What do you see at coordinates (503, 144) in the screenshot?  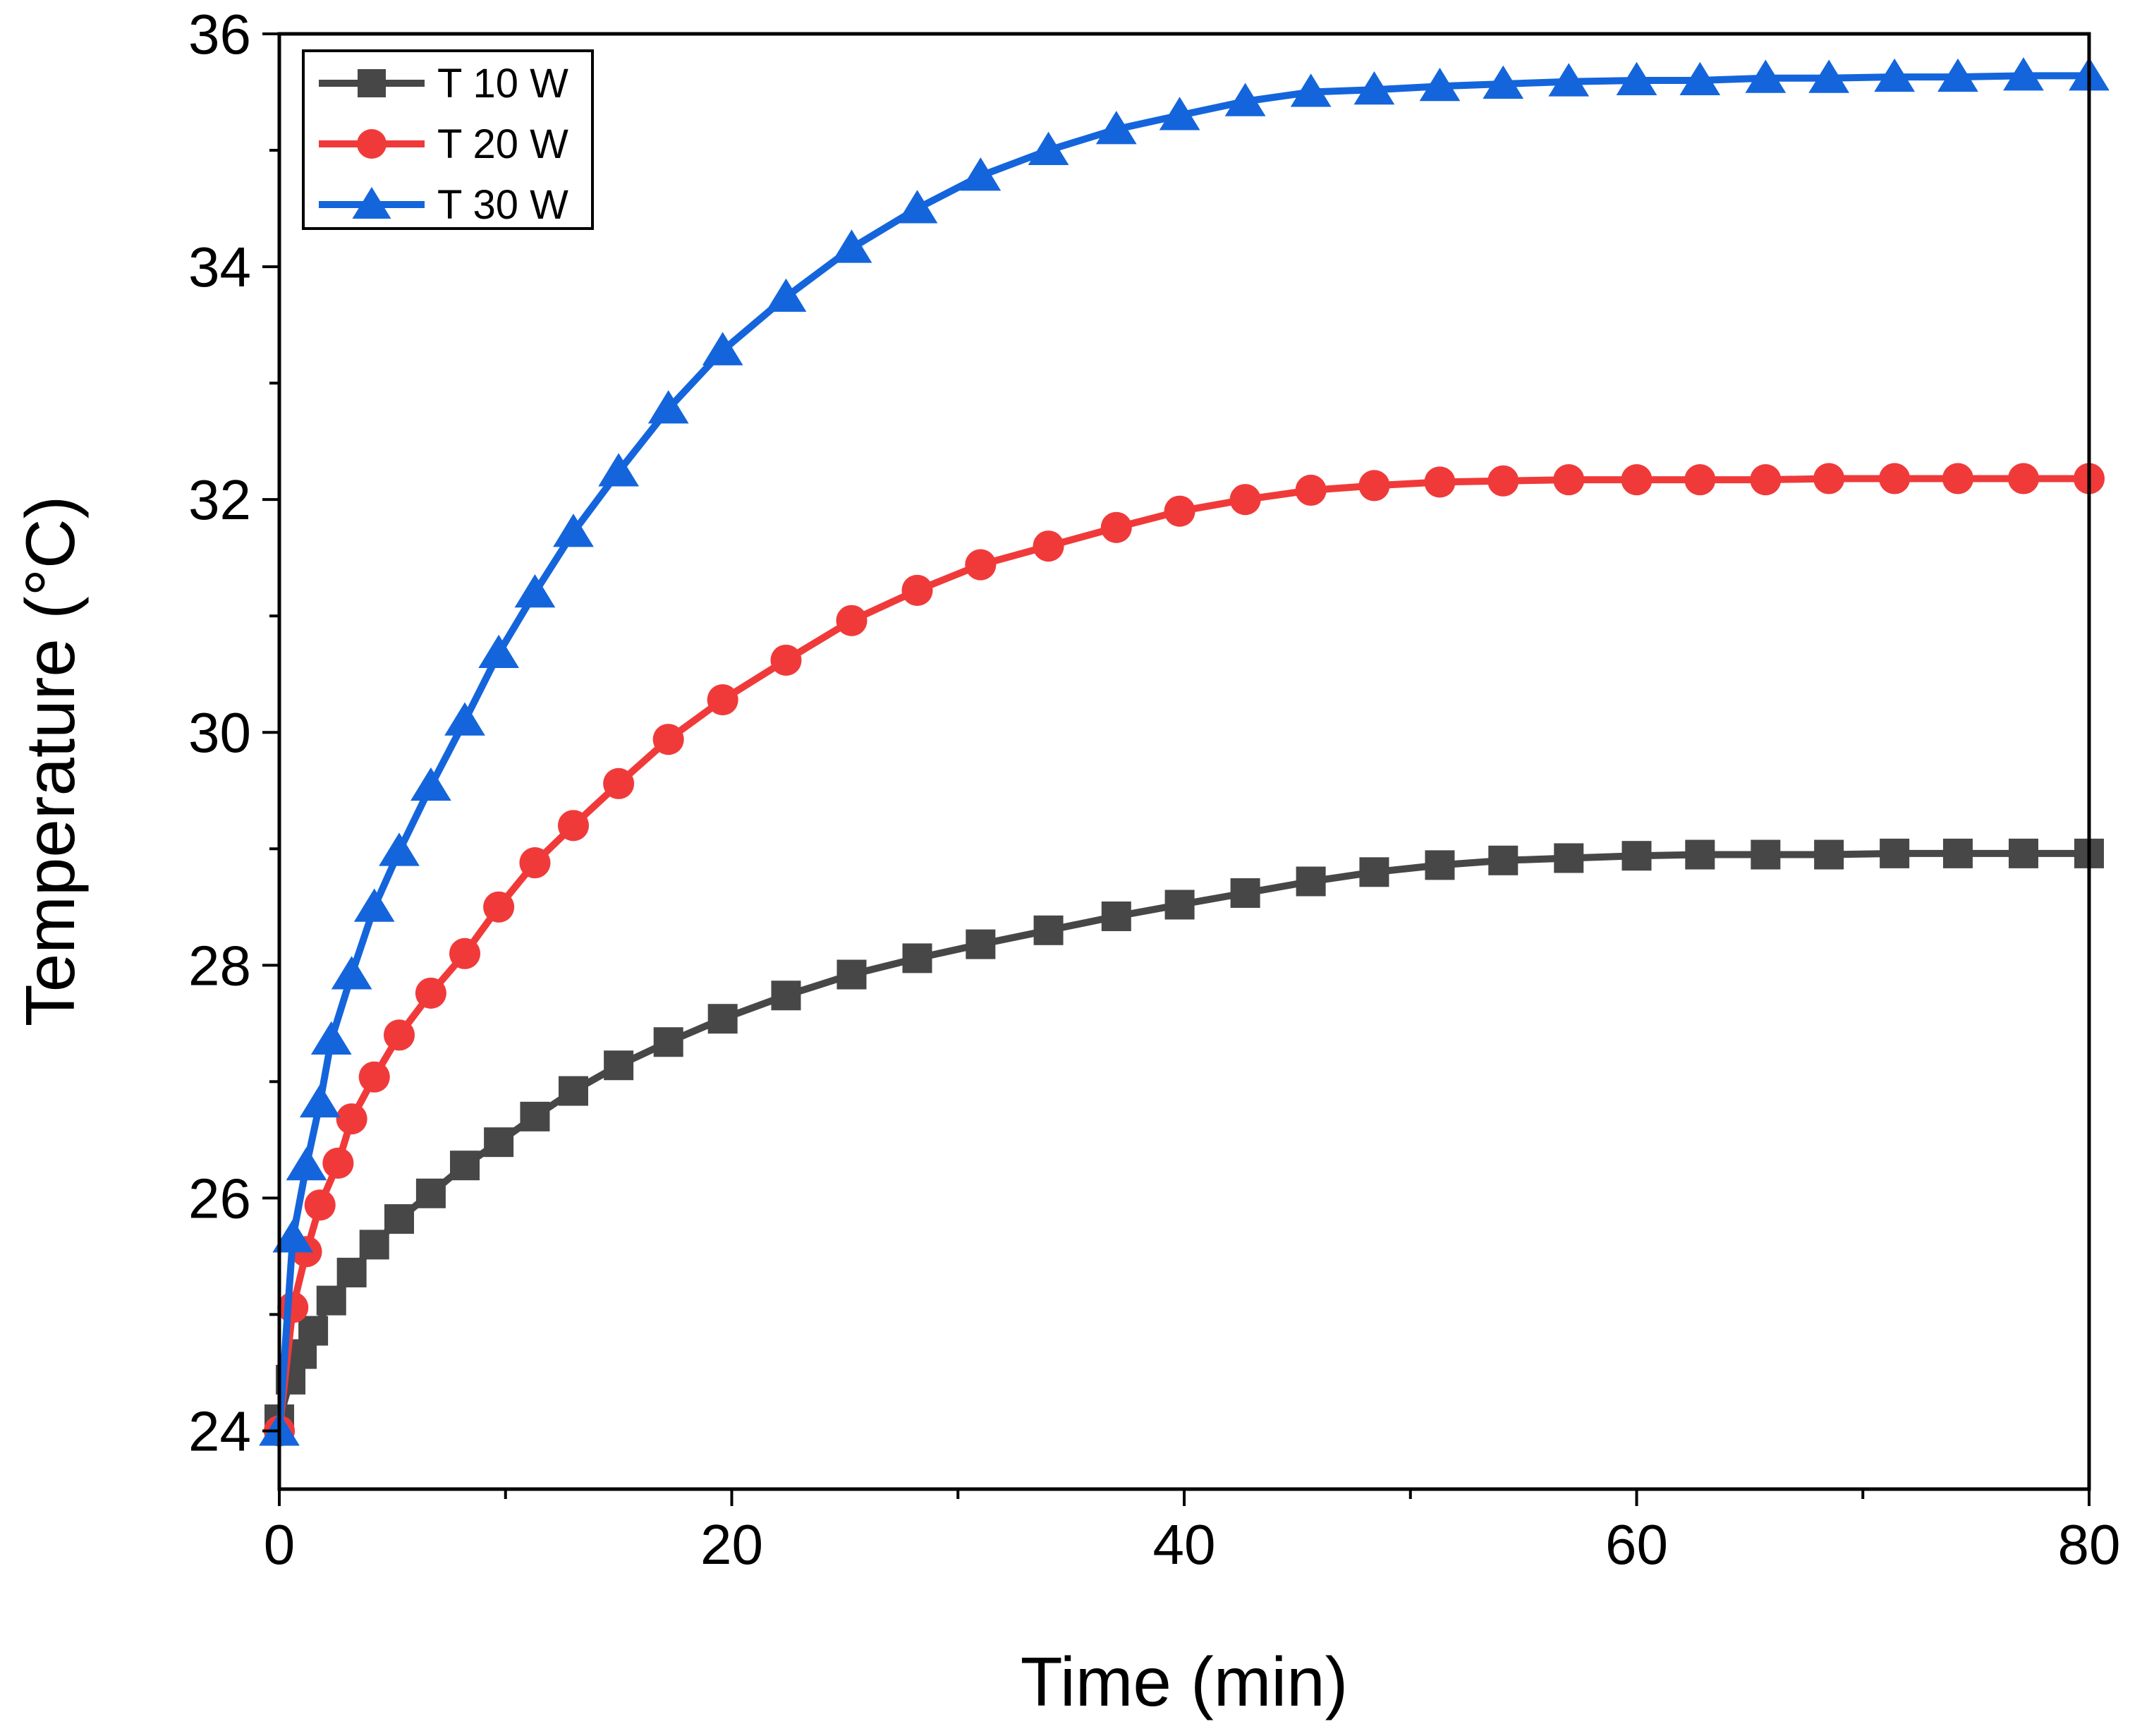 I see `legend-label-2: T 20 W` at bounding box center [503, 144].